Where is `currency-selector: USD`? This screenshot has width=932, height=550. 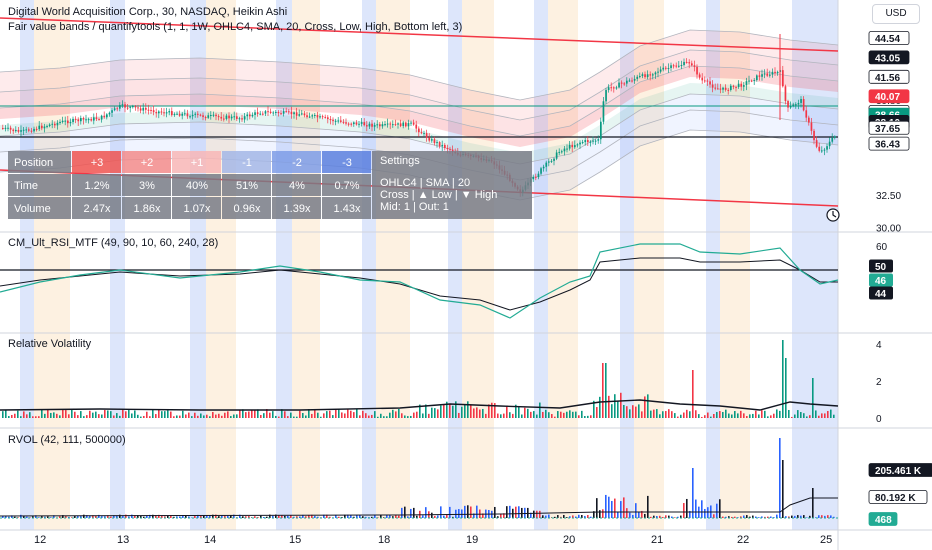 currency-selector: USD is located at coordinates (896, 14).